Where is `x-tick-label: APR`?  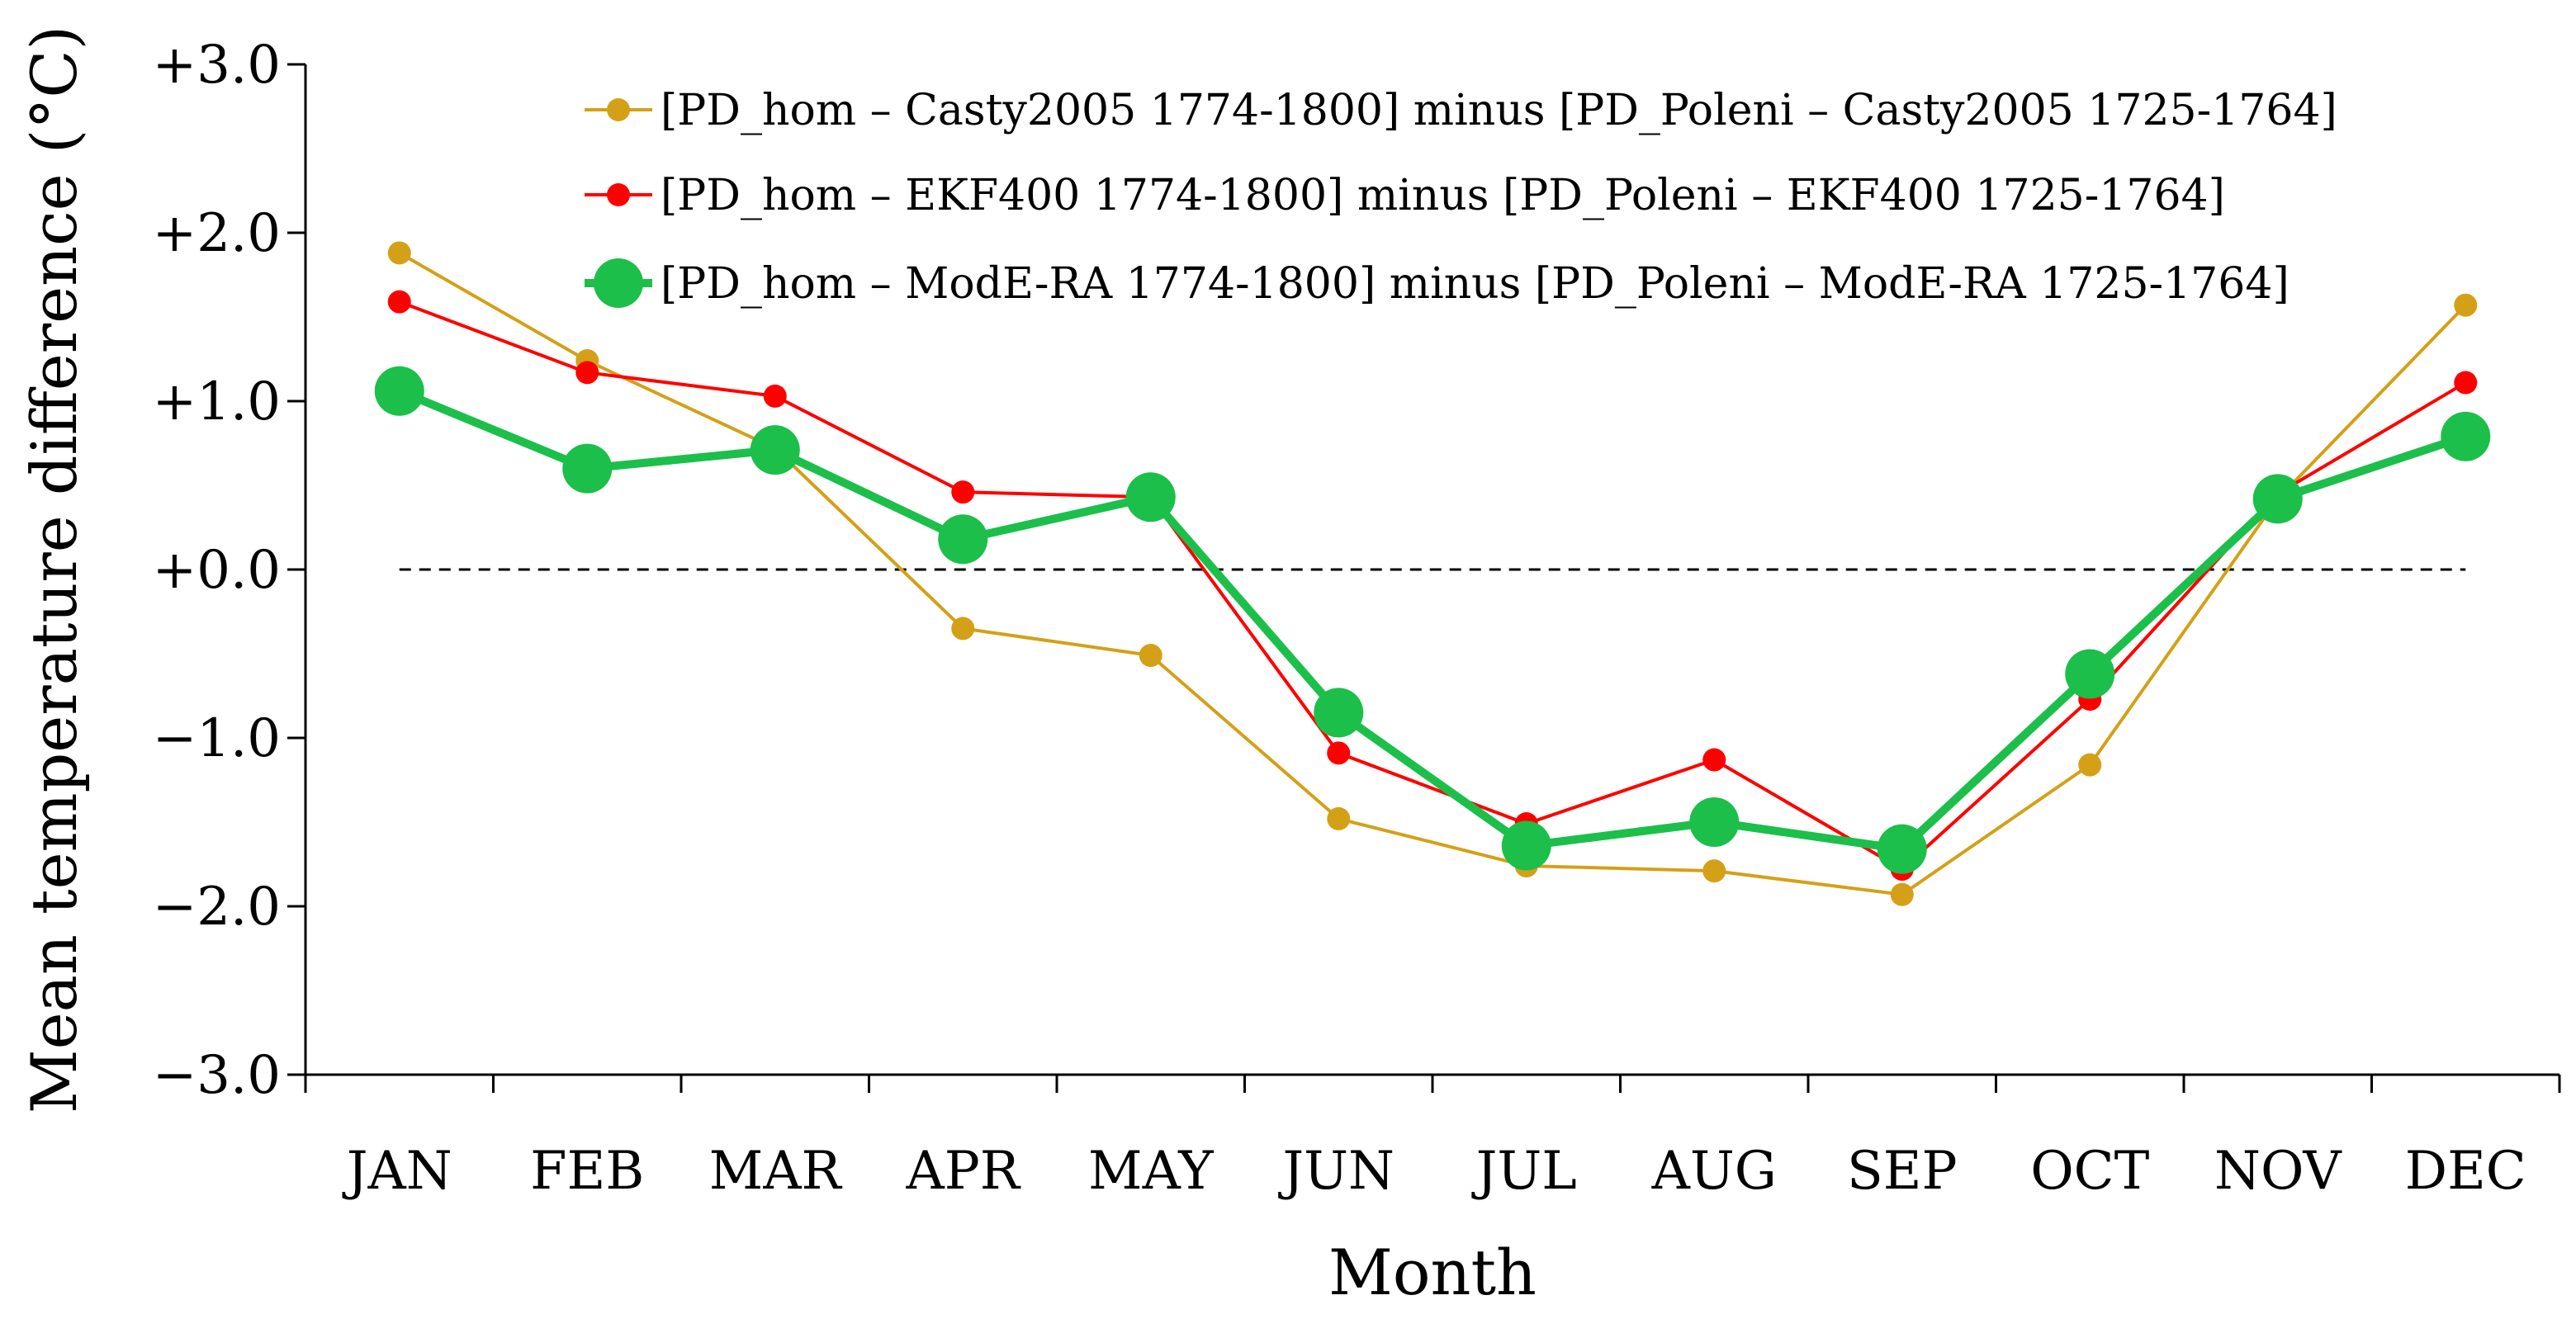
x-tick-label: APR is located at coordinates (963, 1171).